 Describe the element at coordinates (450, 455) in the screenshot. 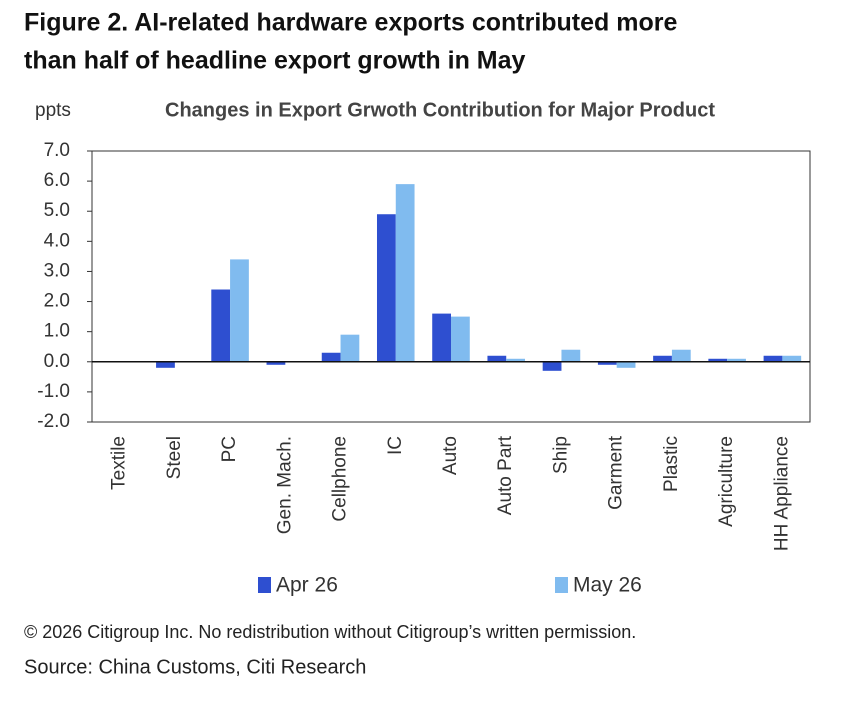

I see `x-tick-label: Auto` at that location.